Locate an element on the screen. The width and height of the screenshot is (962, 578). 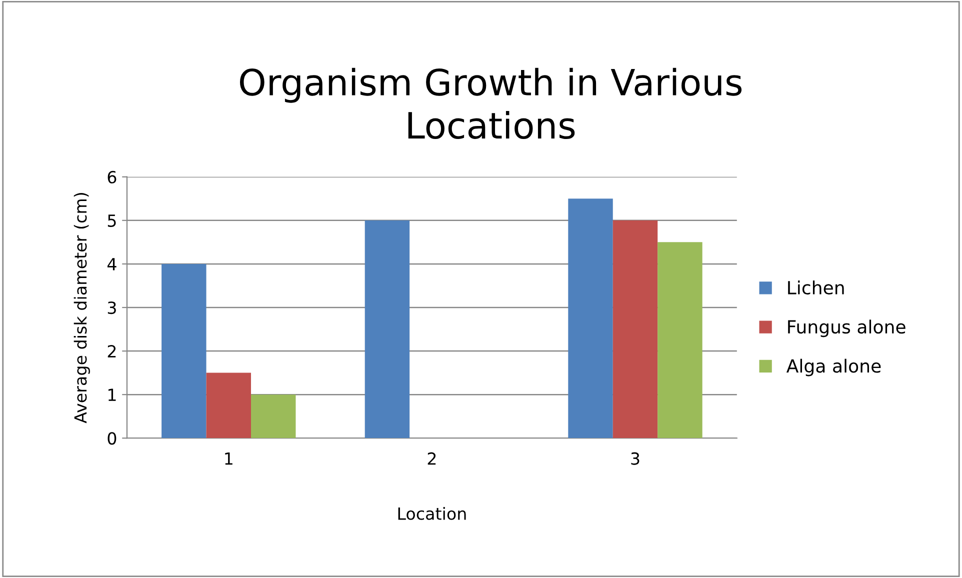
x-tick-label: 2 is located at coordinates (432, 458).